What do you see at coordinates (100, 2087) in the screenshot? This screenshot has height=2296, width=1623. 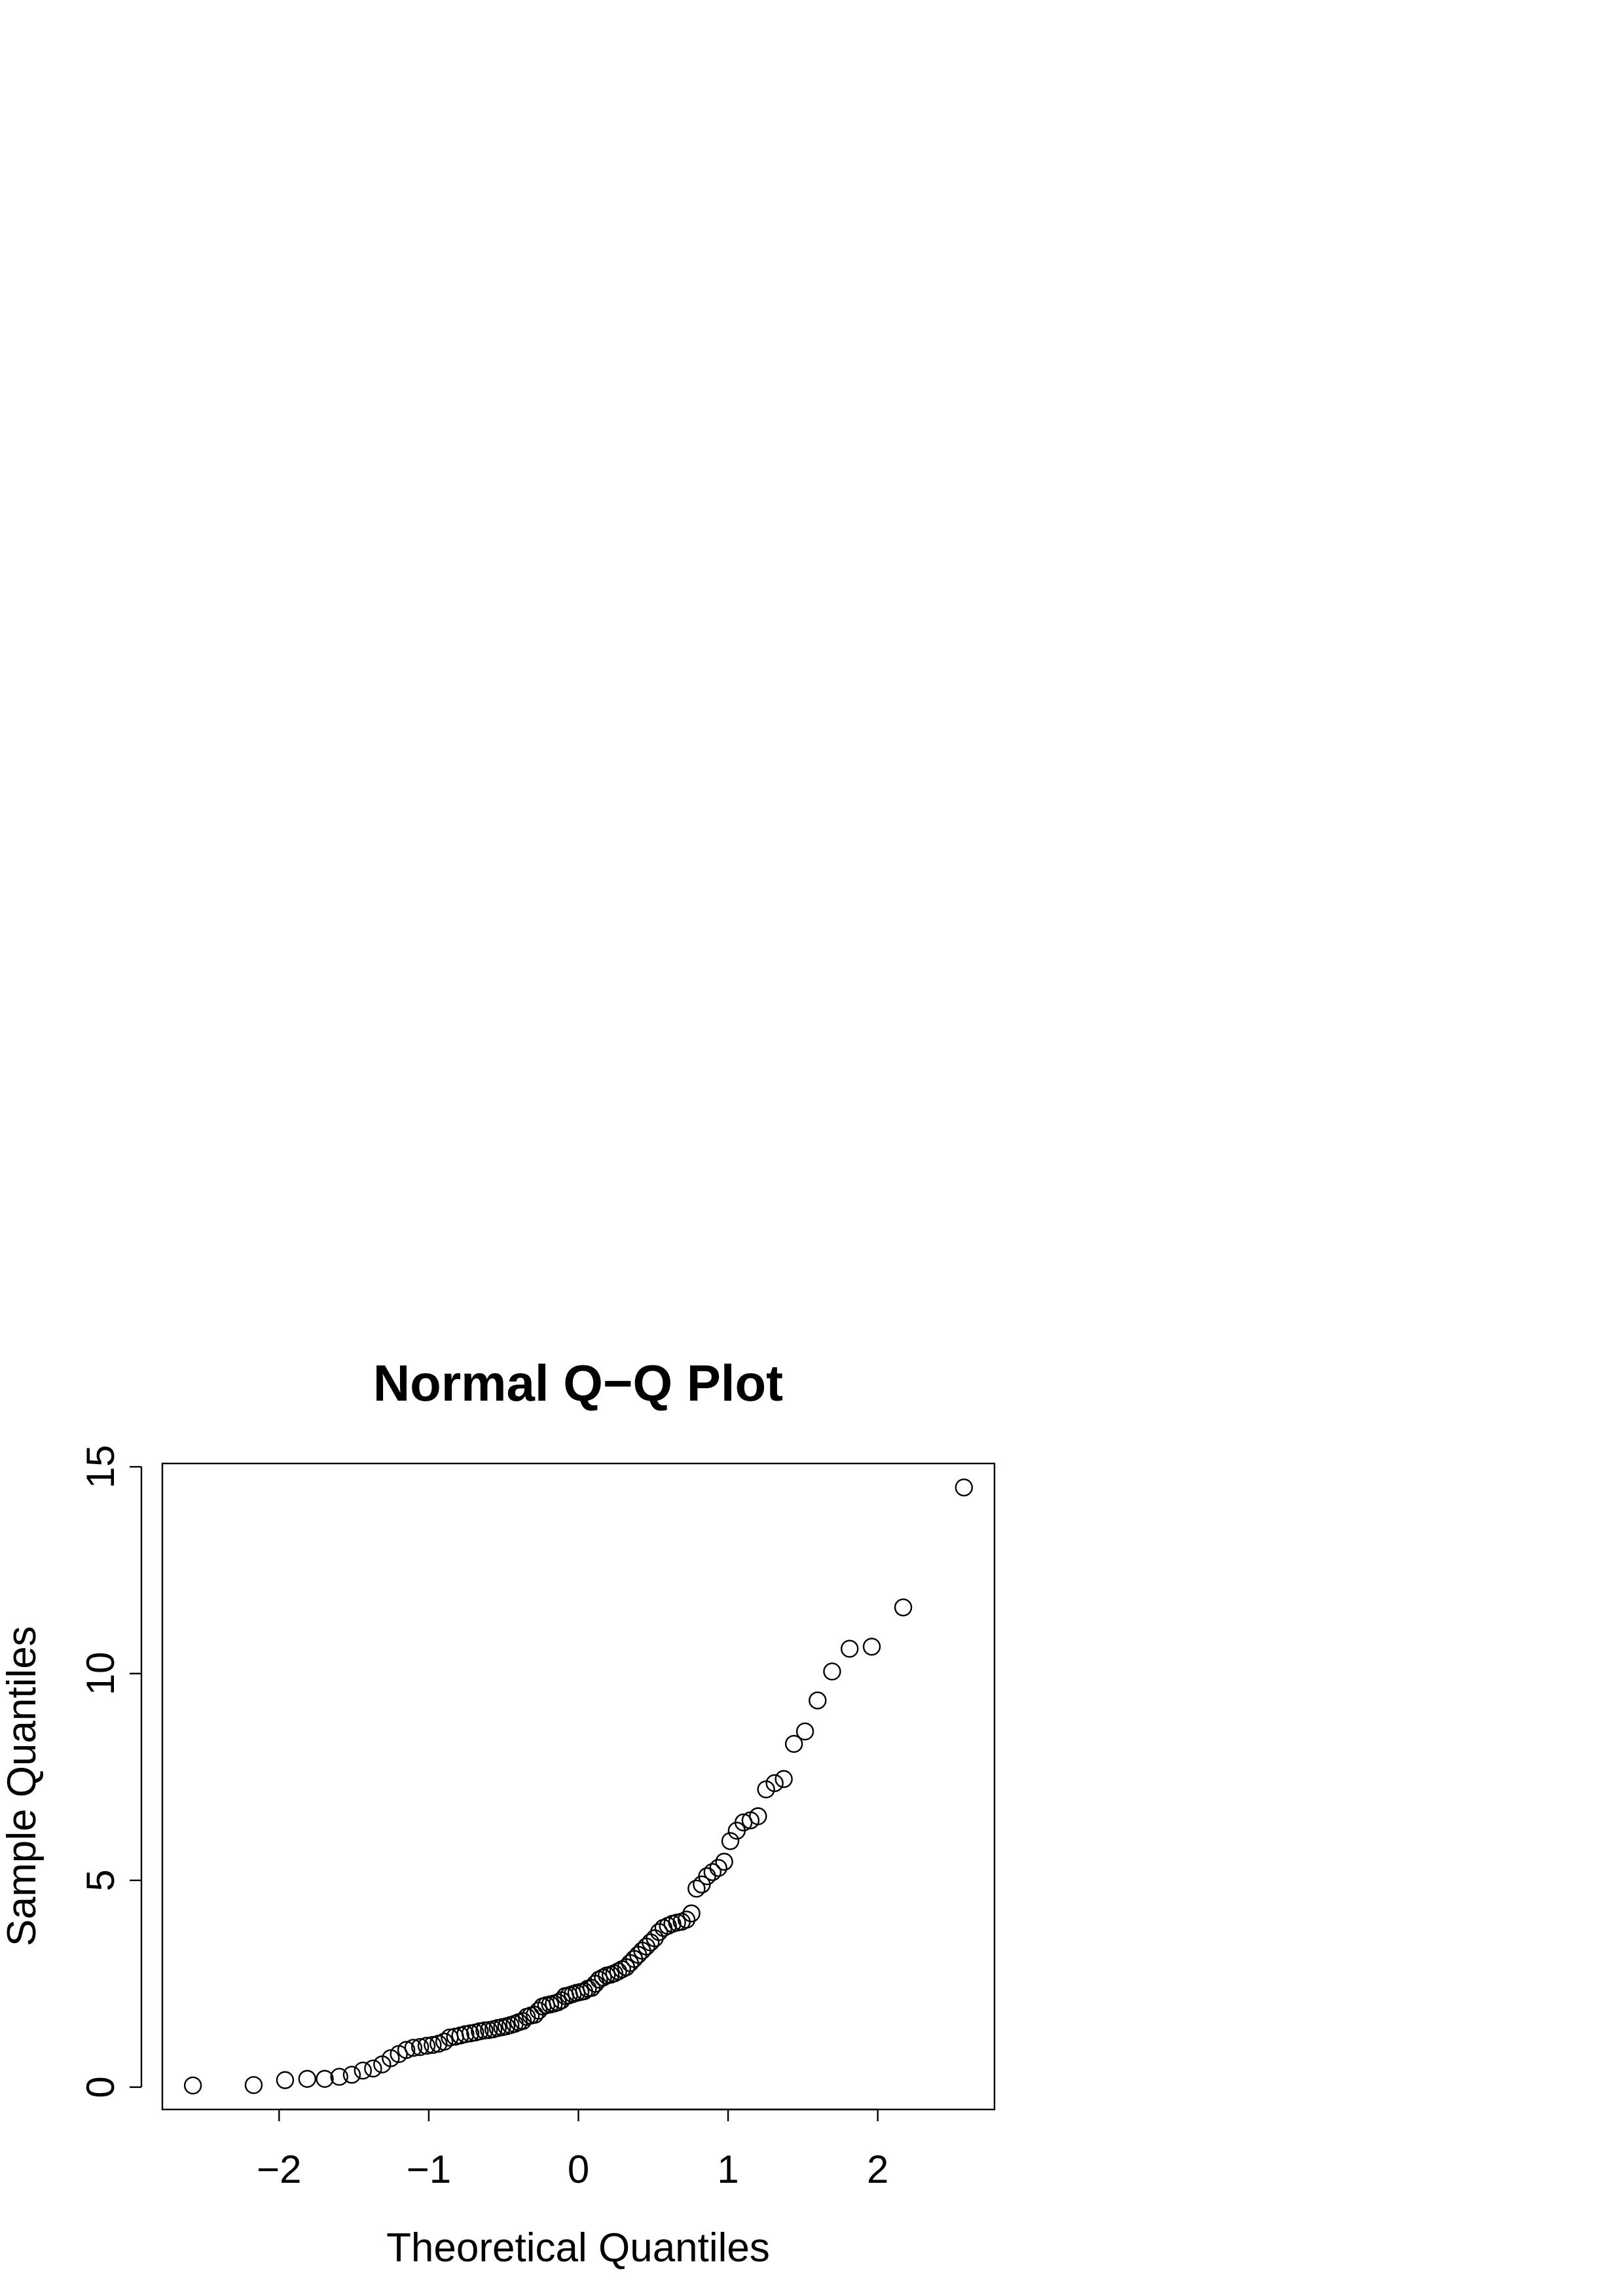 I see `y-tick-label: 0` at bounding box center [100, 2087].